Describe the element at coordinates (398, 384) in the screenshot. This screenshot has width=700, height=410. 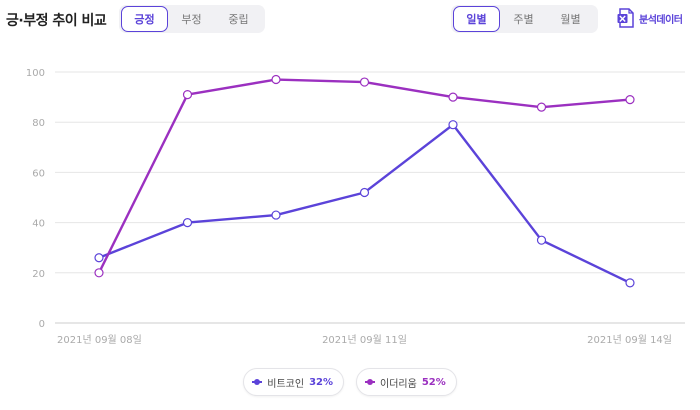
I see `legend-series-name: 이더리움` at that location.